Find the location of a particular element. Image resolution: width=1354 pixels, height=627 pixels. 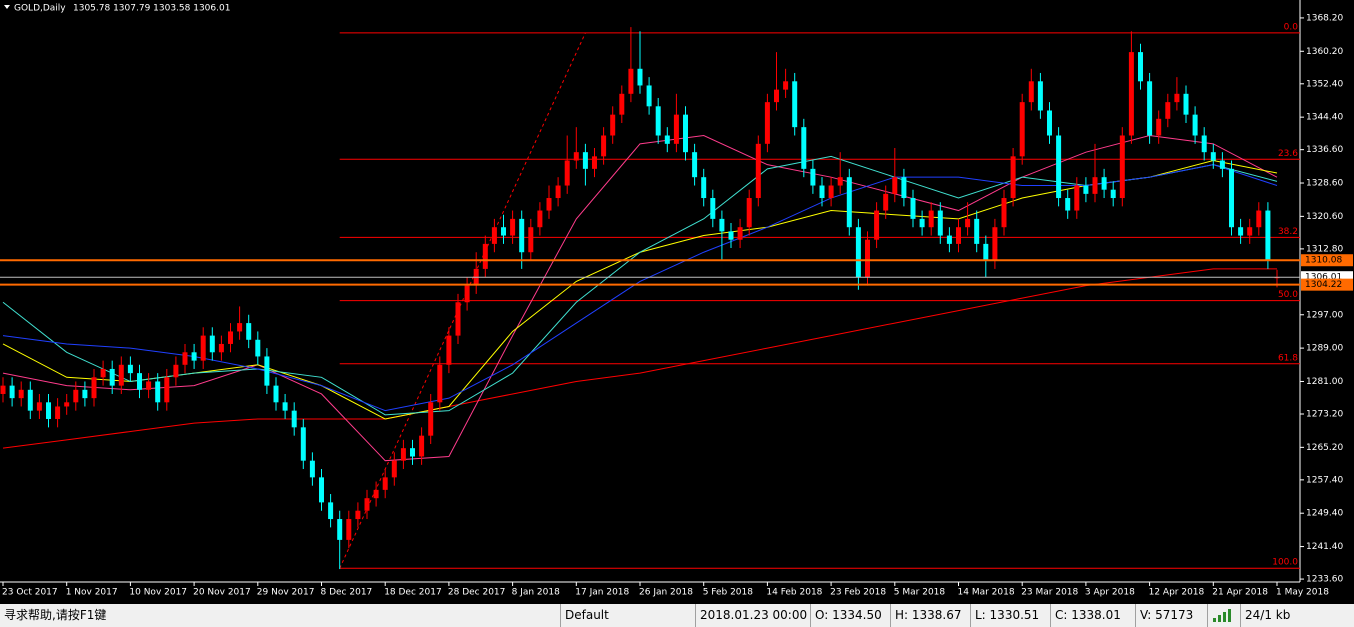

y-tick-label: 1265.20 is located at coordinates (1324, 448).